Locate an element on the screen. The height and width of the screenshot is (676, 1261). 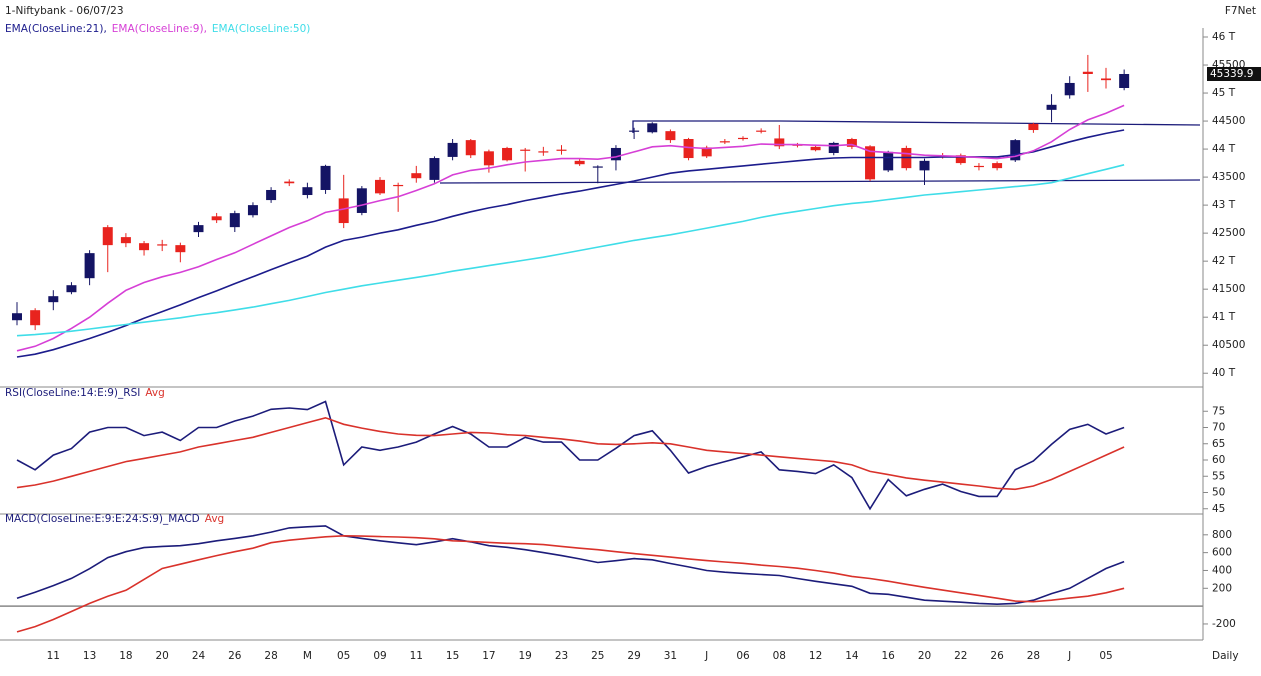
brand: F7Net is located at coordinates (1240, 11).